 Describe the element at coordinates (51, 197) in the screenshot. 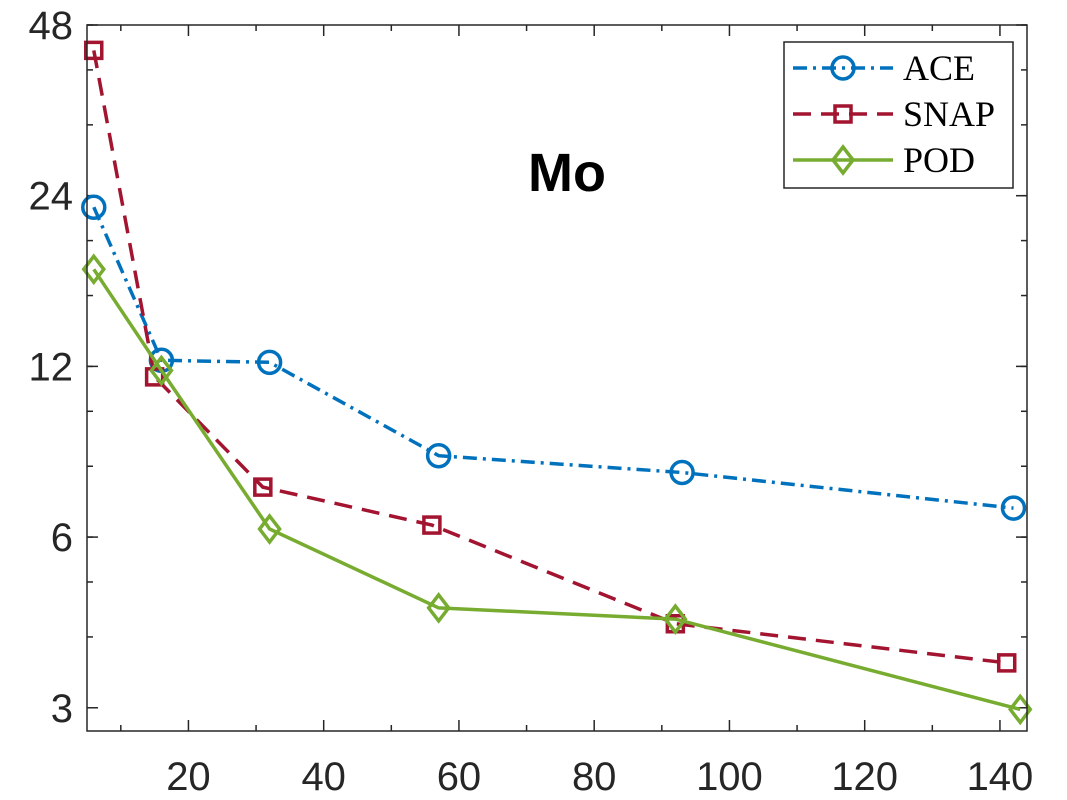

I see `y-tick-label: 24` at that location.